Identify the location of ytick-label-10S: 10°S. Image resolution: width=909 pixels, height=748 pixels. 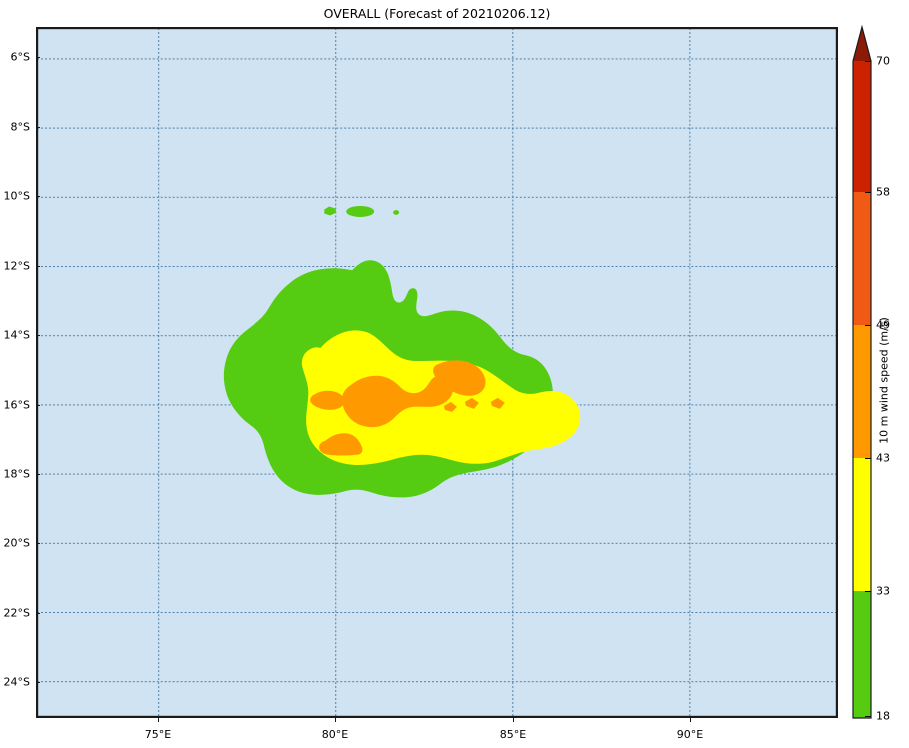
(16, 196).